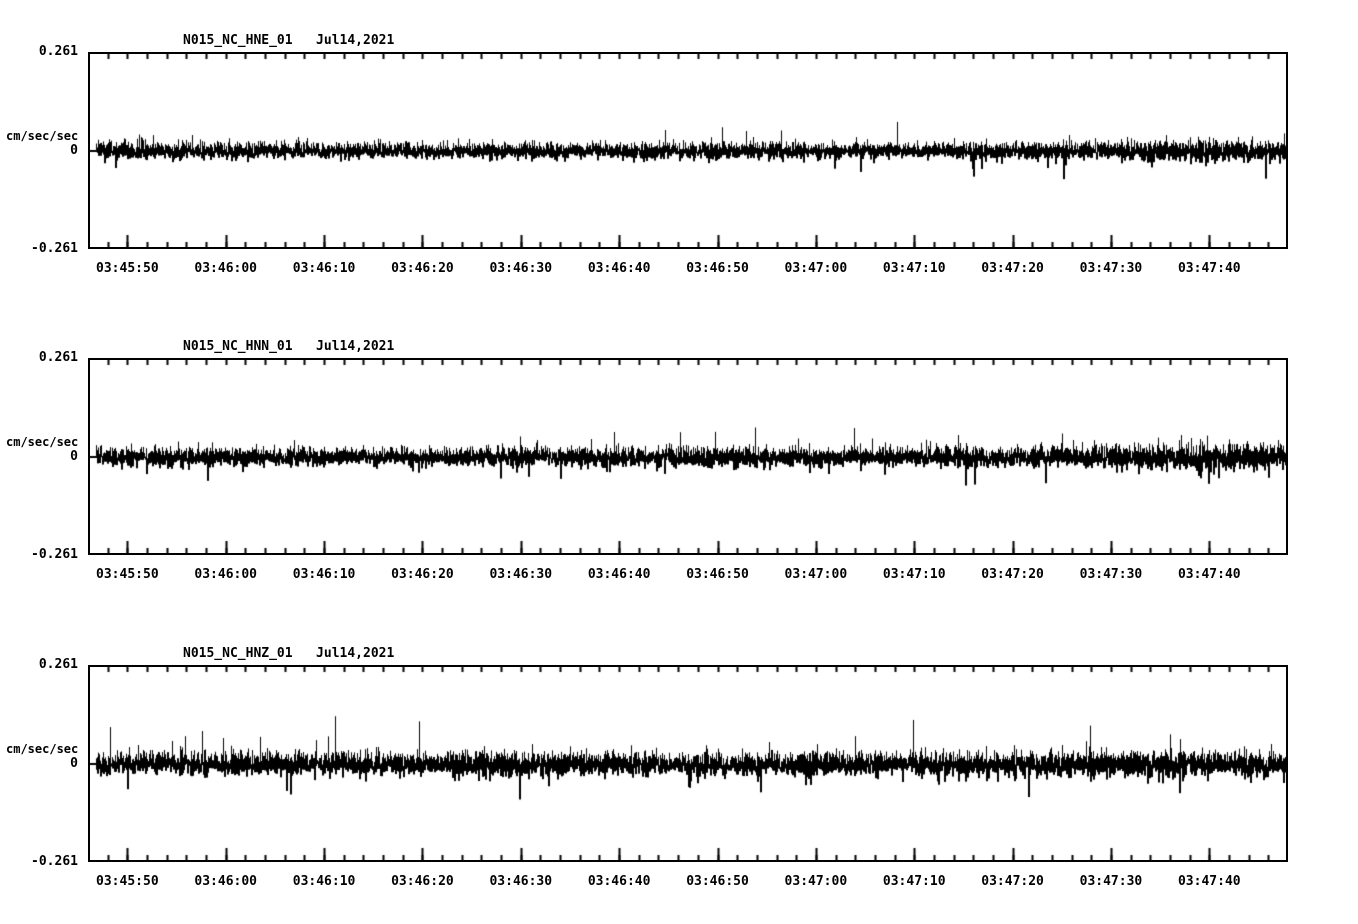  I want to click on x-tick-label-hne-4: 03:46:30, so click(521, 268).